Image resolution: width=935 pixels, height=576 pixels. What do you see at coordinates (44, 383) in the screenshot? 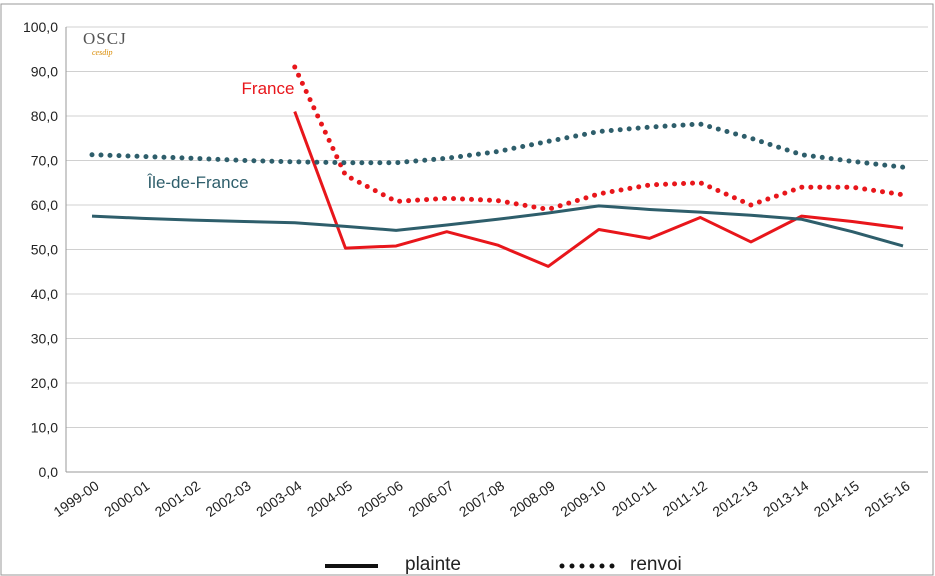
I see `y-tick-label: 20,0` at bounding box center [44, 383].